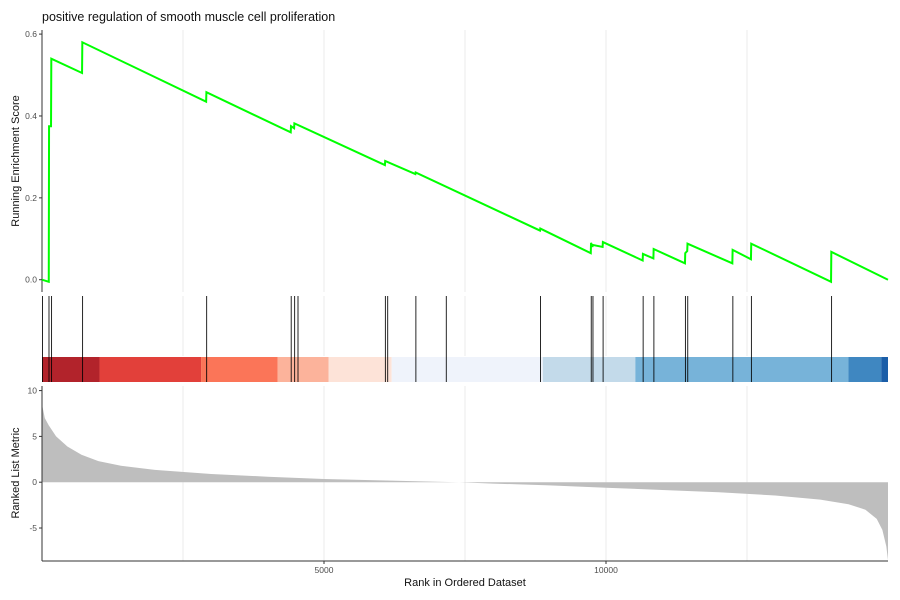 This screenshot has height=600, width=900. I want to click on x-tick-label: 5000, so click(324, 570).